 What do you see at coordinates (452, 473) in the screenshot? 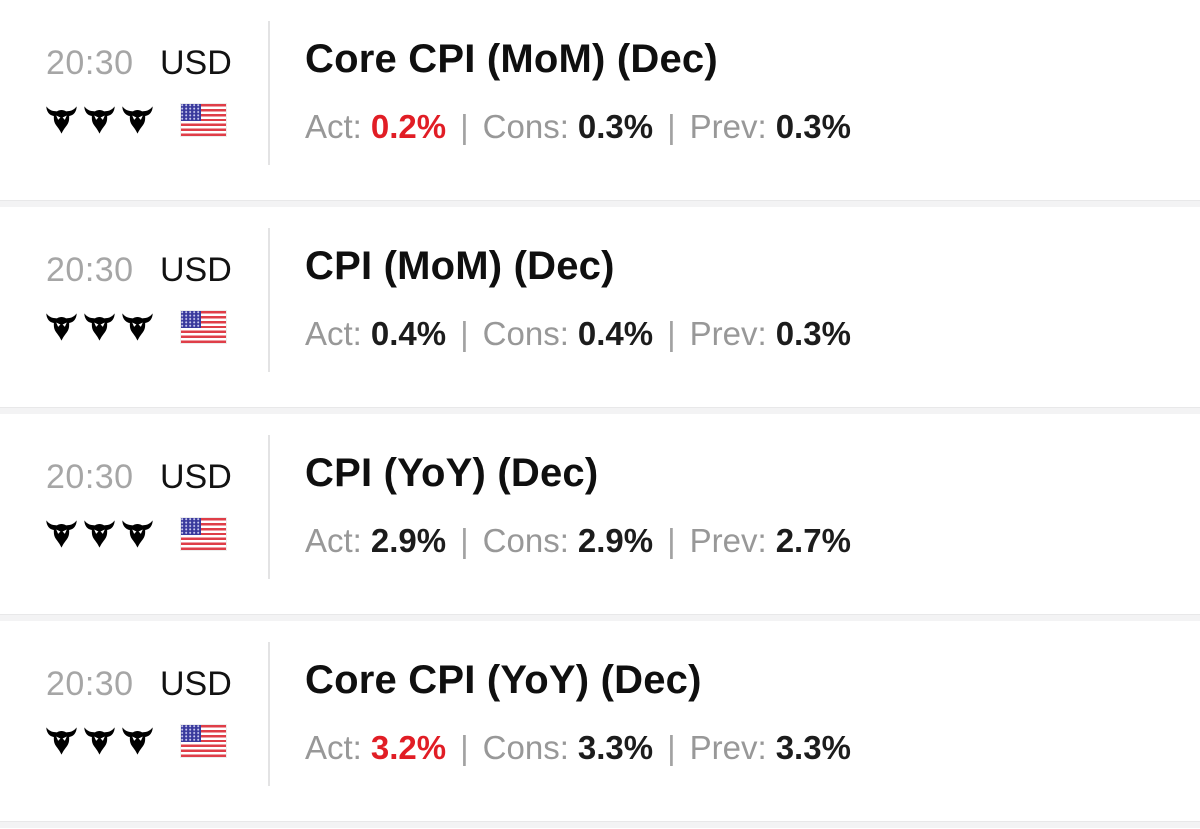
I see `event-title: CPI (YoY) (Dec)` at bounding box center [452, 473].